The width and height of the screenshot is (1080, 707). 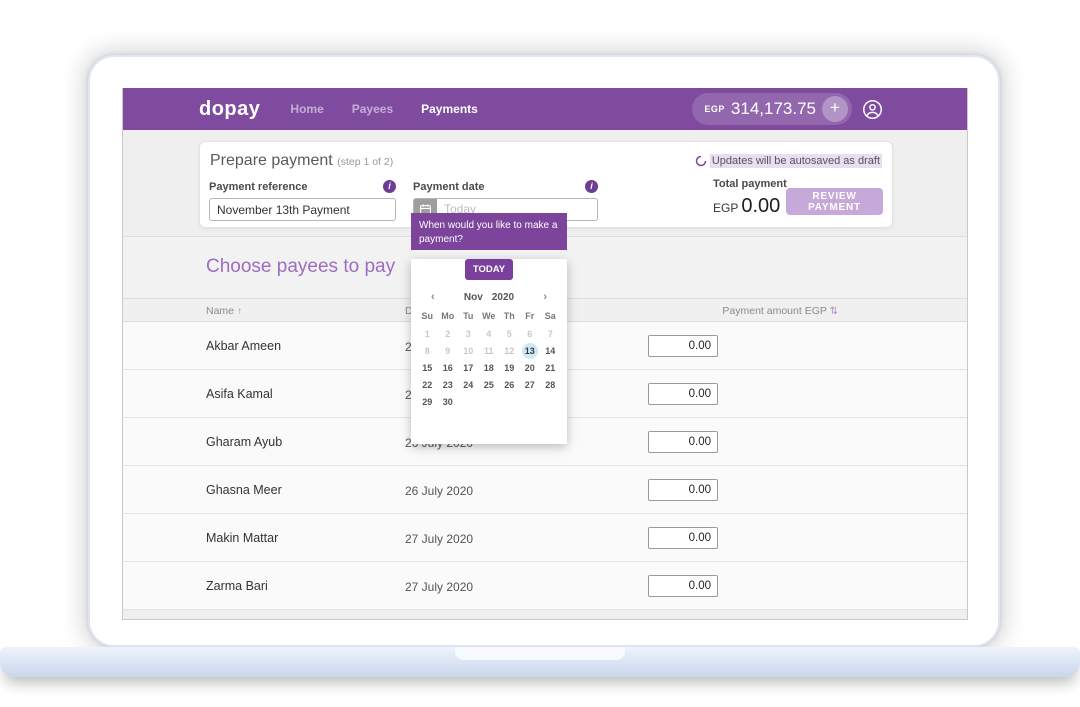 I want to click on account-icon, so click(x=872, y=109).